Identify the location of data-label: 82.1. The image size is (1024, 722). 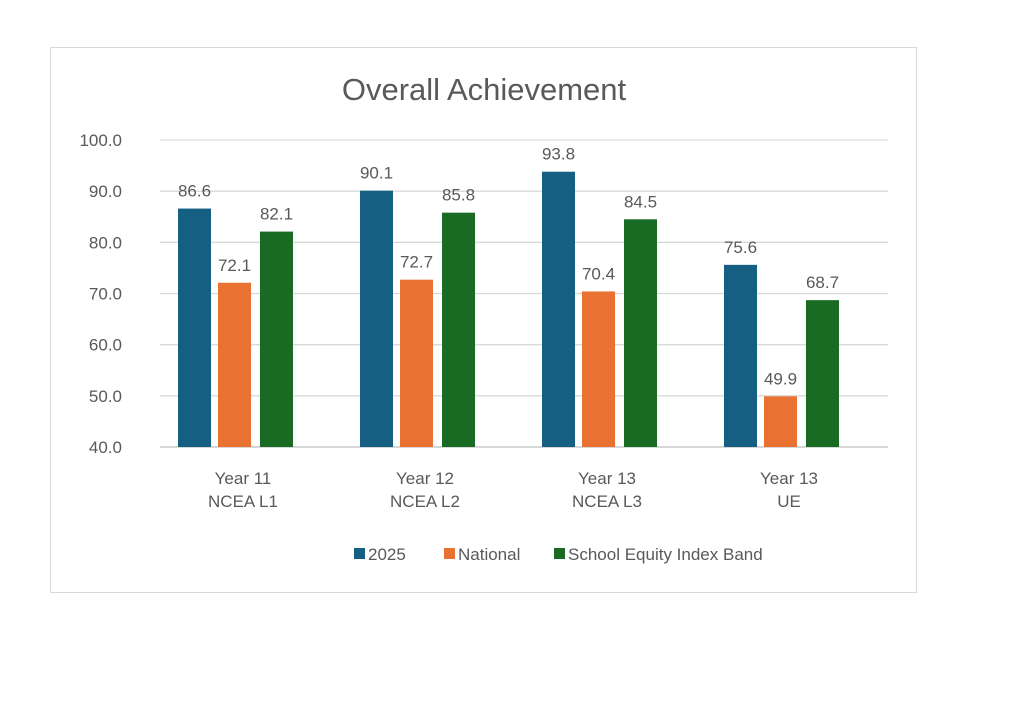
(276, 214).